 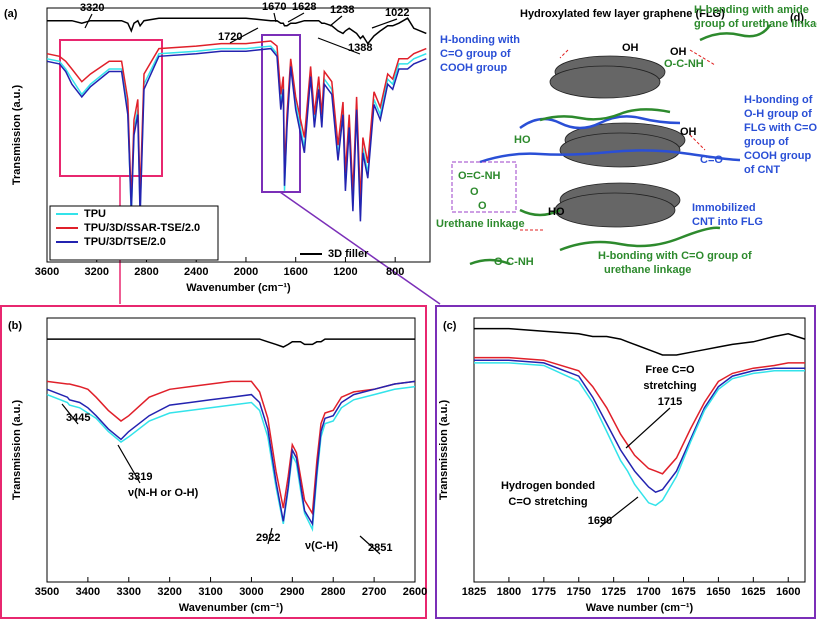 What do you see at coordinates (251, 592) in the screenshot?
I see `x-tick-label: 3000` at bounding box center [251, 592].